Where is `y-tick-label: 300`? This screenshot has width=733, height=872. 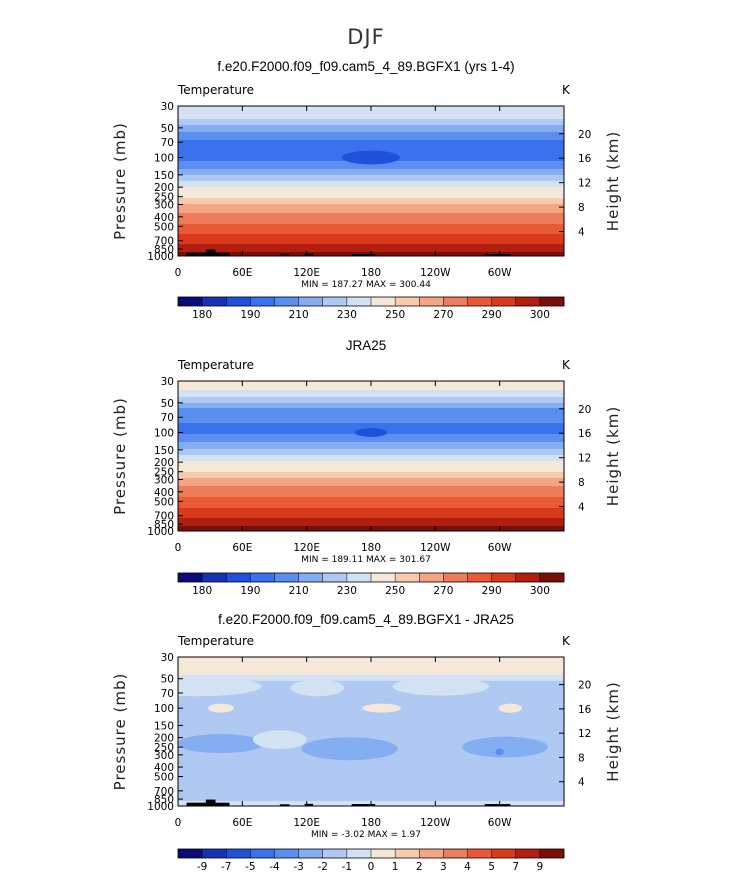
y-tick-label: 300 is located at coordinates (164, 205).